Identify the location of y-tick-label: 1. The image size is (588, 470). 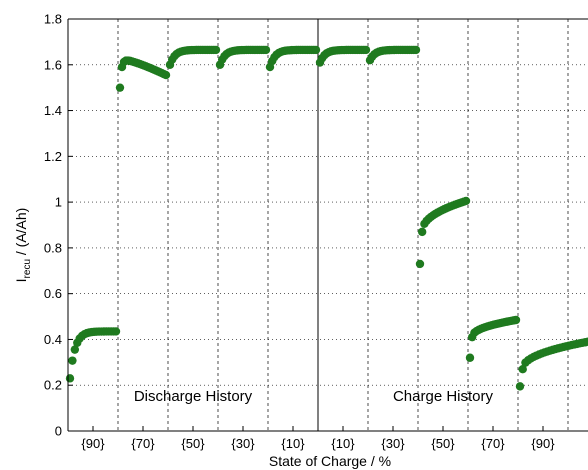
(58, 202).